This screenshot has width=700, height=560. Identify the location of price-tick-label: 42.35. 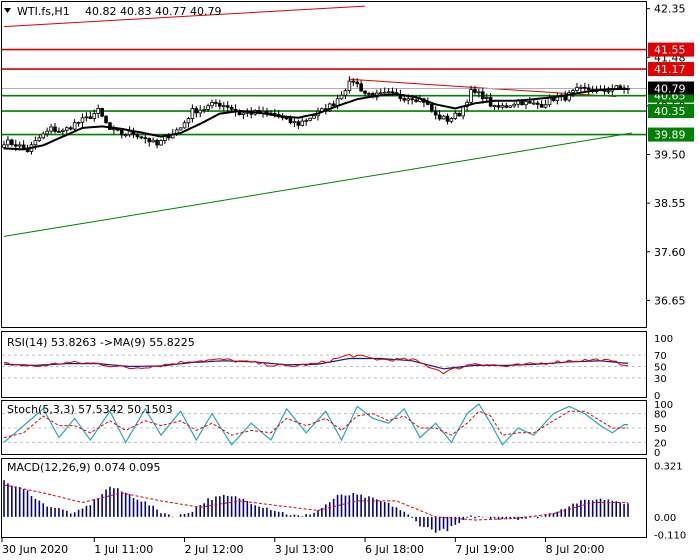
(670, 9).